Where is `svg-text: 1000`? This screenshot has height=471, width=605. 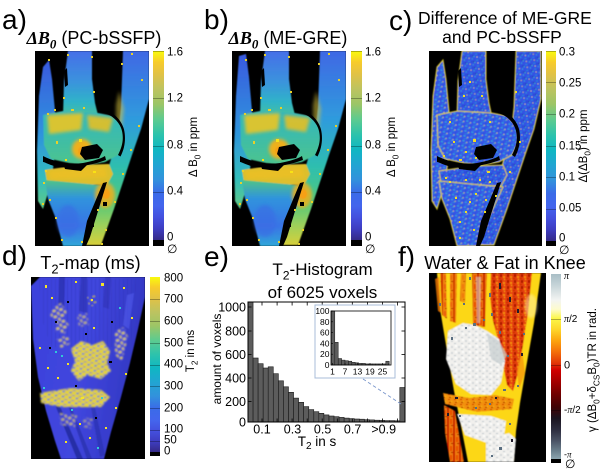 svg-text: 1000 is located at coordinates (232, 308).